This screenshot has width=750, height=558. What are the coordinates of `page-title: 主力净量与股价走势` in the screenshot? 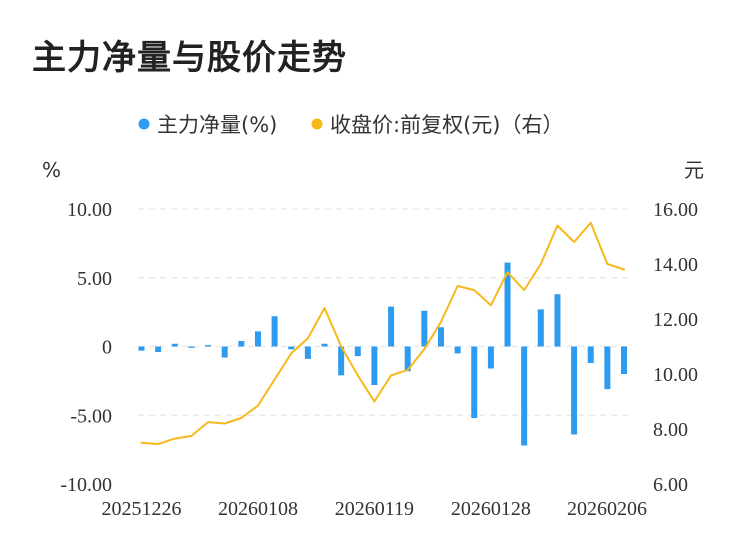 It's located at (189, 58).